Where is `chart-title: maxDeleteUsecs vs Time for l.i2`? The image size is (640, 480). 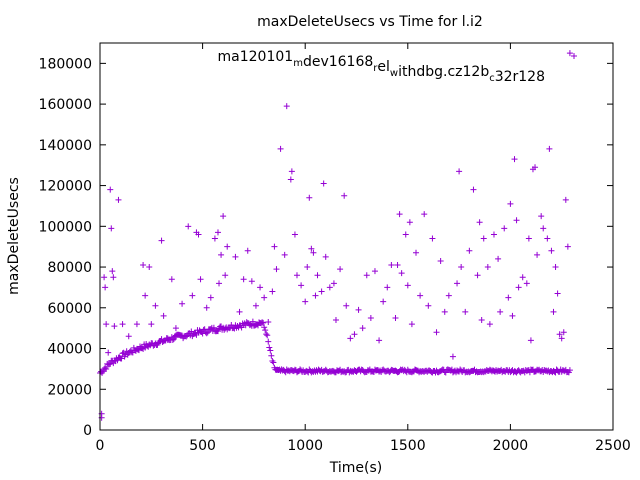
chart-title: maxDeleteUsecs vs Time for l.i2 is located at coordinates (370, 22).